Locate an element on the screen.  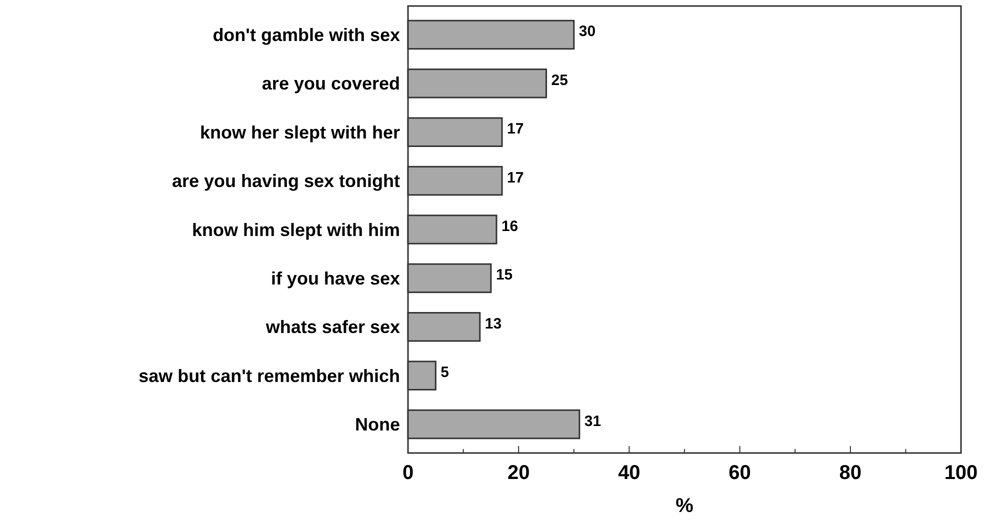
x-tick-label: 80 is located at coordinates (850, 473).